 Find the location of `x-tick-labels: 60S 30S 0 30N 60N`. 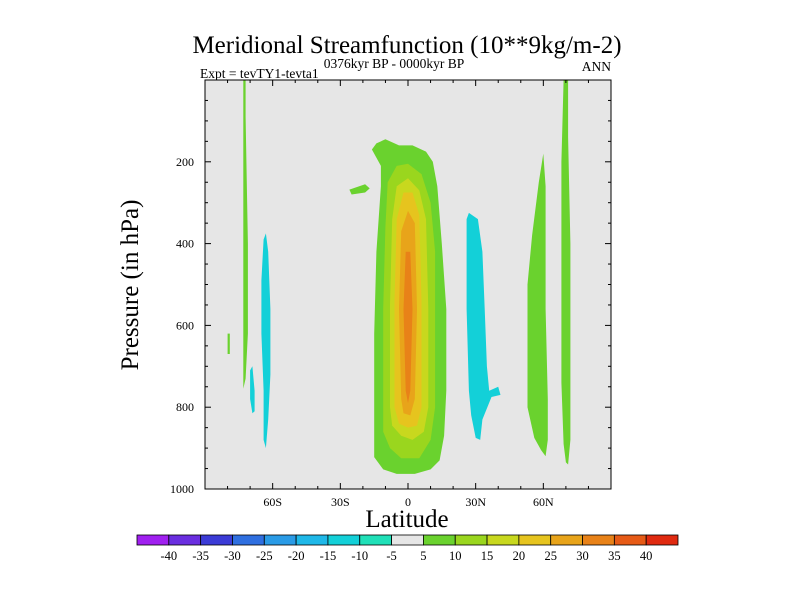

x-tick-labels: 60S 30S 0 30N 60N is located at coordinates (408, 502).